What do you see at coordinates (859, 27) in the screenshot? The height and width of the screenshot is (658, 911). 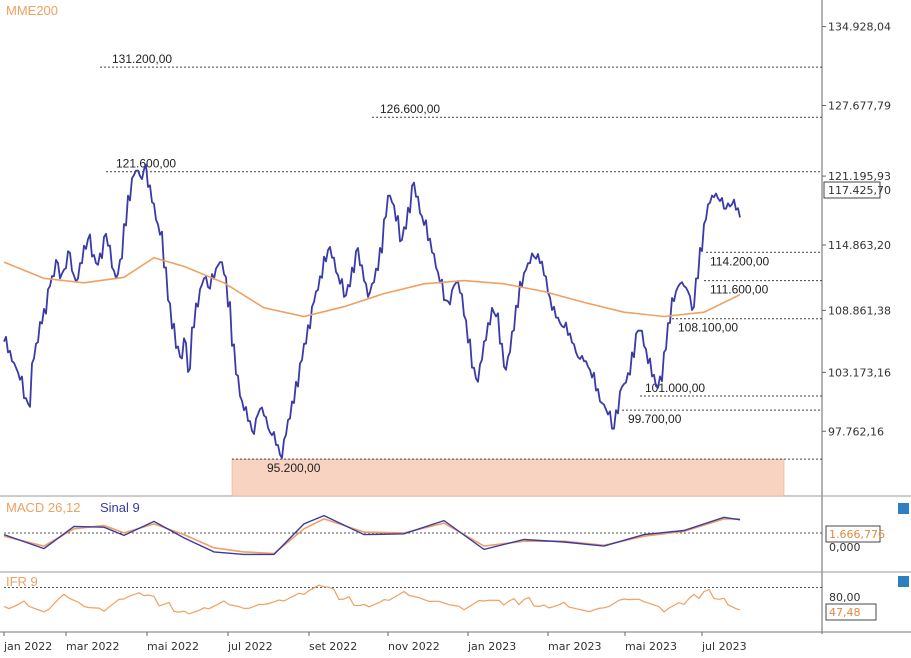 I see `y-tick-label: 134.928,04` at bounding box center [859, 27].